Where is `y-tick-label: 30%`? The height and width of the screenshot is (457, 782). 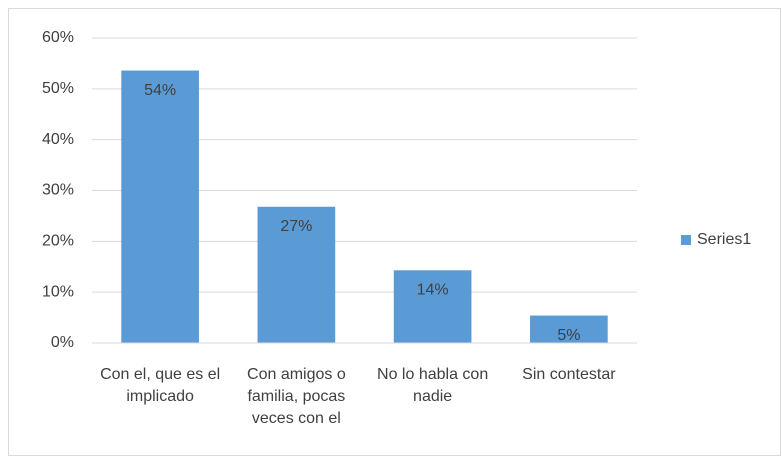
y-tick-label: 30% is located at coordinates (58, 190).